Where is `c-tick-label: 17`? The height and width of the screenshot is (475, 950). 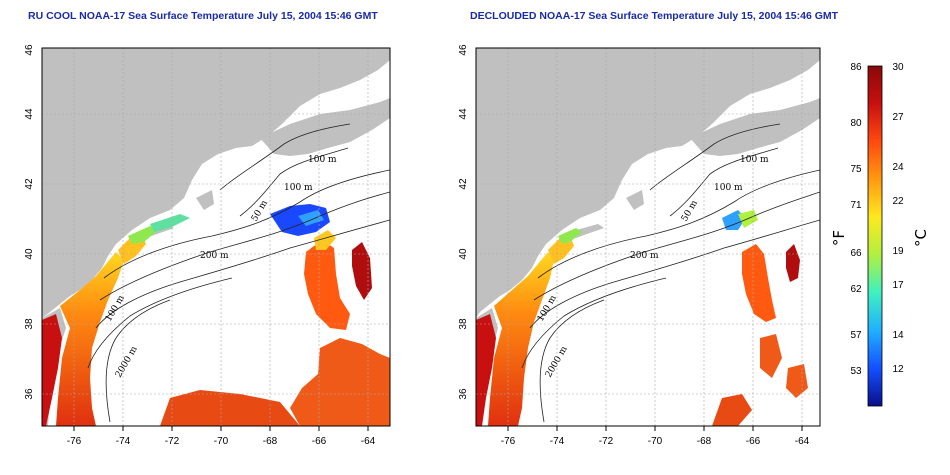
c-tick-label: 17 is located at coordinates (898, 285).